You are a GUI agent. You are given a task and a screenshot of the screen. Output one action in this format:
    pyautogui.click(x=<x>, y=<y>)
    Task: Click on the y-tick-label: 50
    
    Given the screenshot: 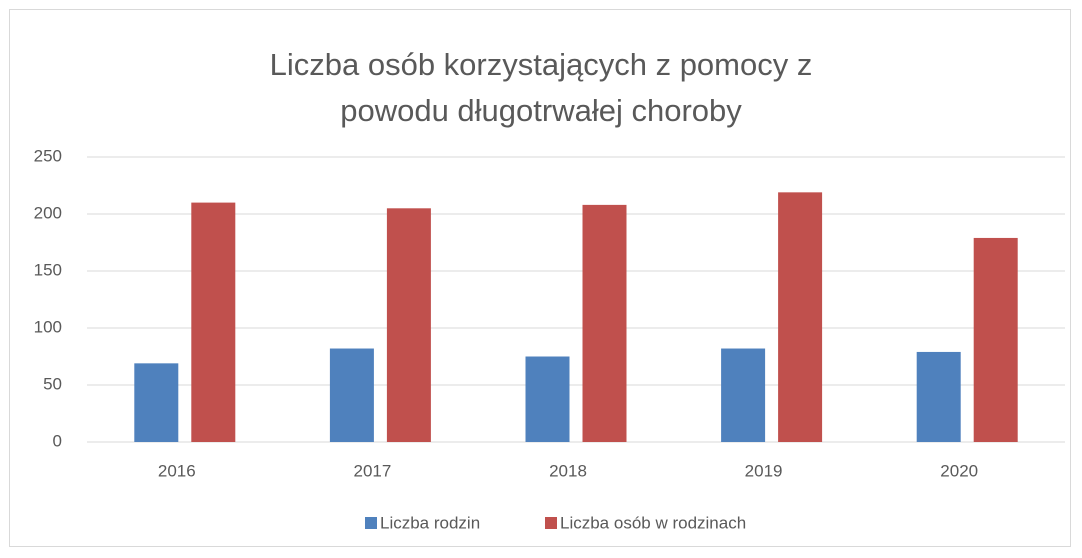 What is the action you would take?
    pyautogui.click(x=52, y=383)
    